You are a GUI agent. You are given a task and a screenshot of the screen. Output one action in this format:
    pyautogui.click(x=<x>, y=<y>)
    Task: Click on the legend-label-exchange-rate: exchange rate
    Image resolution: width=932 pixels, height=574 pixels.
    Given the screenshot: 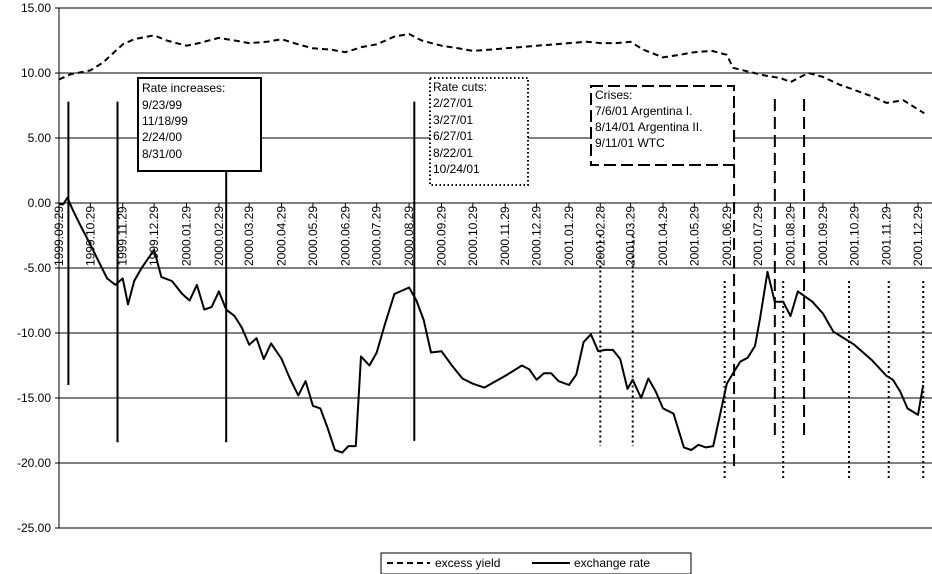 What is the action you would take?
    pyautogui.click(x=612, y=563)
    